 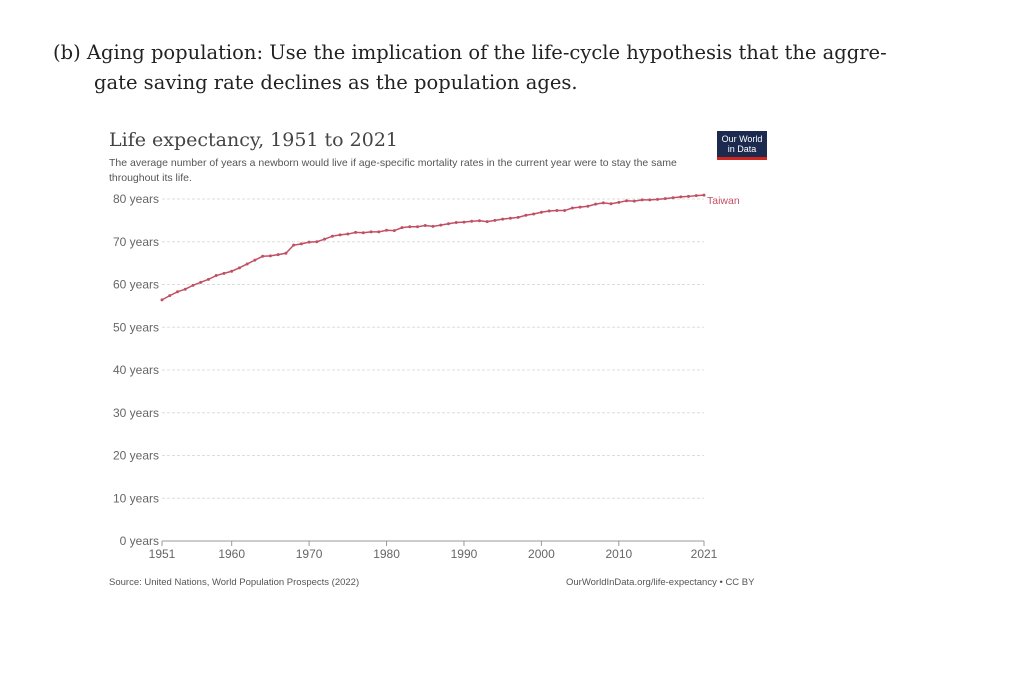 I want to click on x-tick-label: 1970, so click(x=309, y=554).